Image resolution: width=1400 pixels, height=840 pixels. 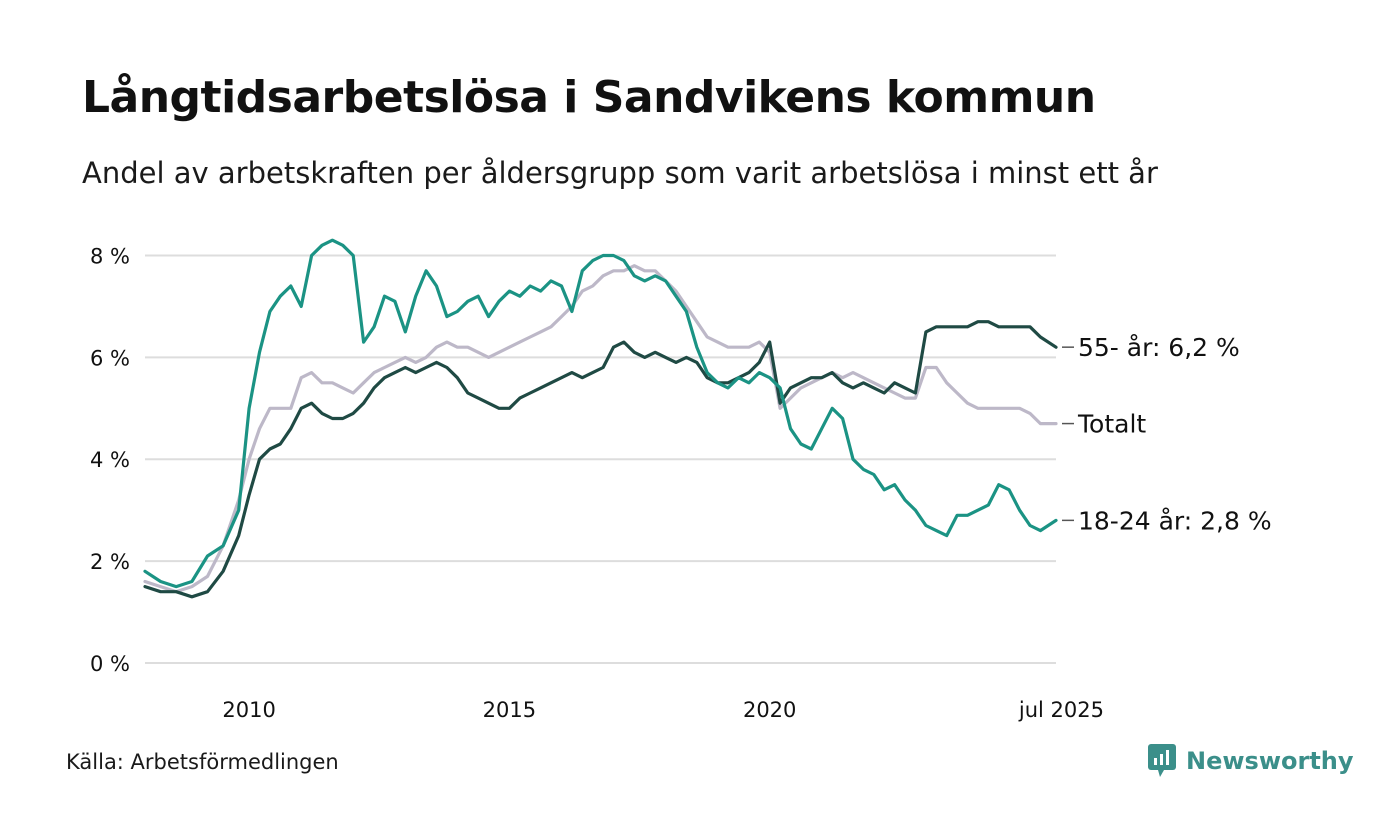 I want to click on y-tick-label: 2 %, so click(x=110, y=562).